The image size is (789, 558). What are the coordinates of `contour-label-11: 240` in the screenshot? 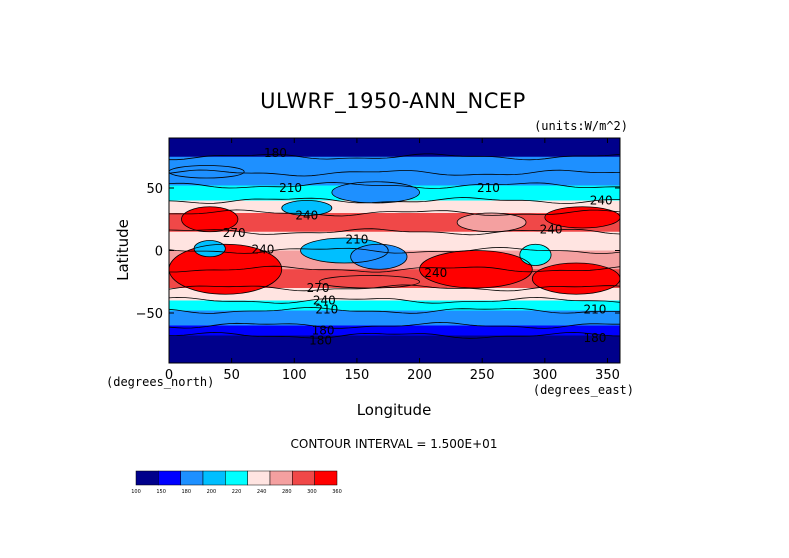 It's located at (324, 301).